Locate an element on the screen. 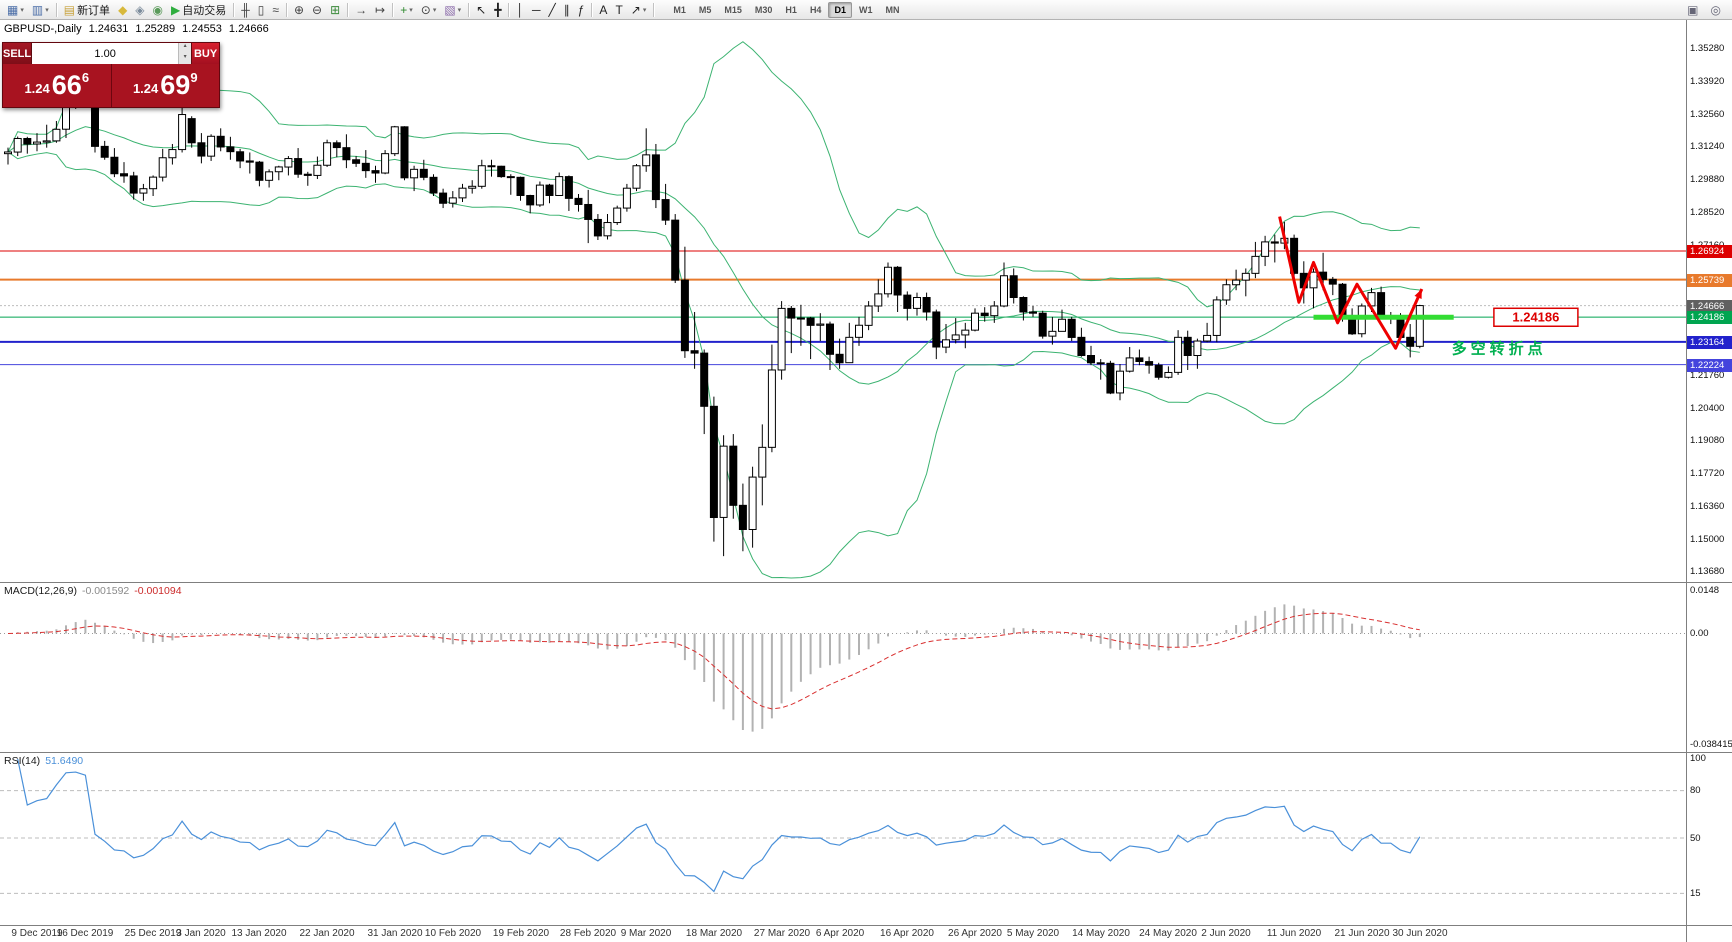 The height and width of the screenshot is (942, 1732). indicators-button: + ▾ is located at coordinates (406, 9).